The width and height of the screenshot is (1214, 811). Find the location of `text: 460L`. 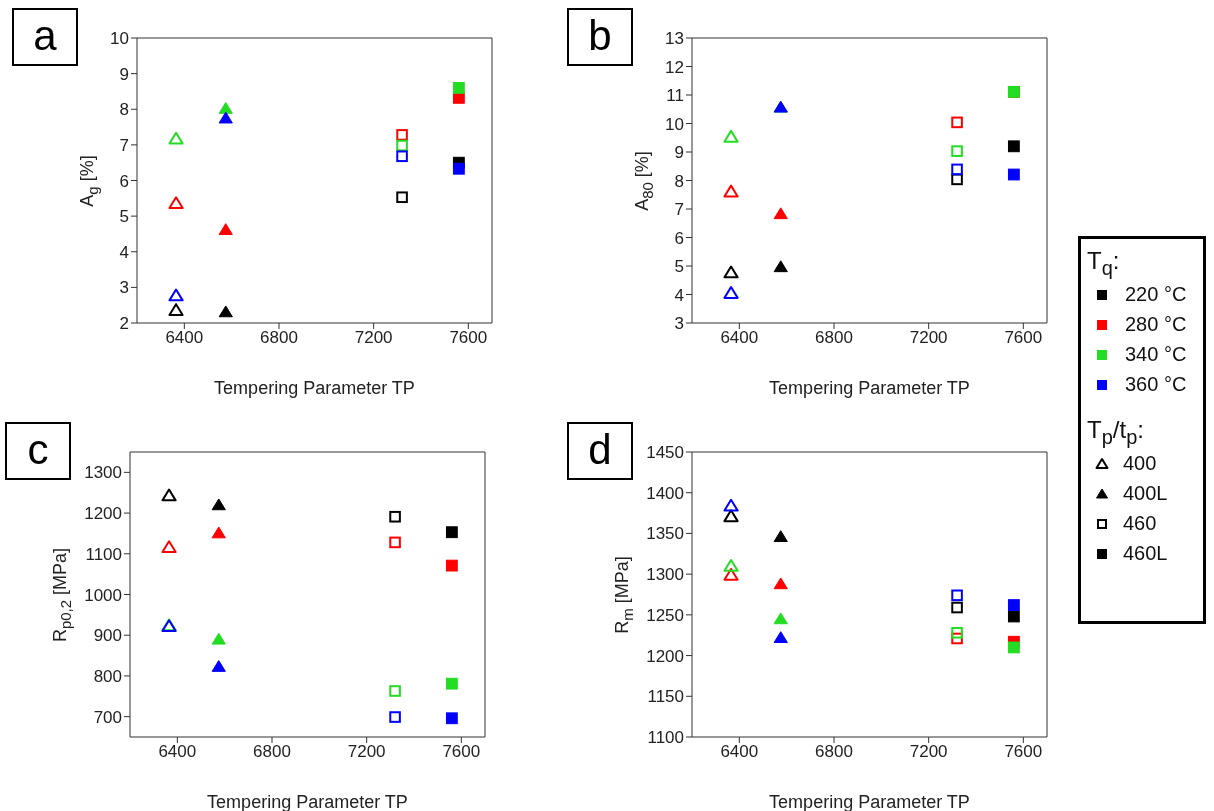

text: 460L is located at coordinates (1145, 554).